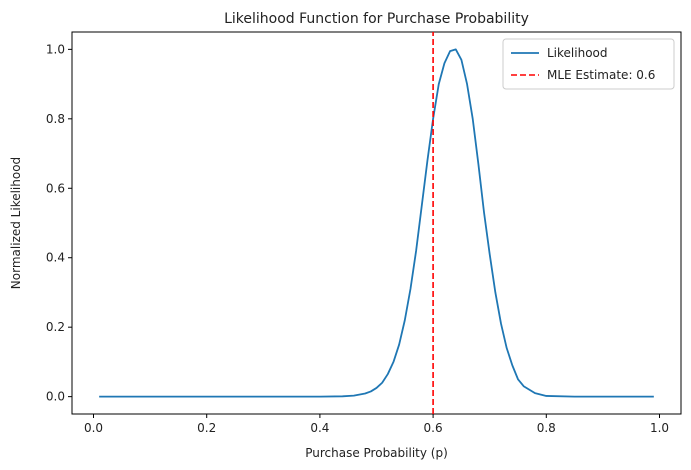 This screenshot has width=691, height=470. I want to click on x-tick-label: 1.0, so click(659, 428).